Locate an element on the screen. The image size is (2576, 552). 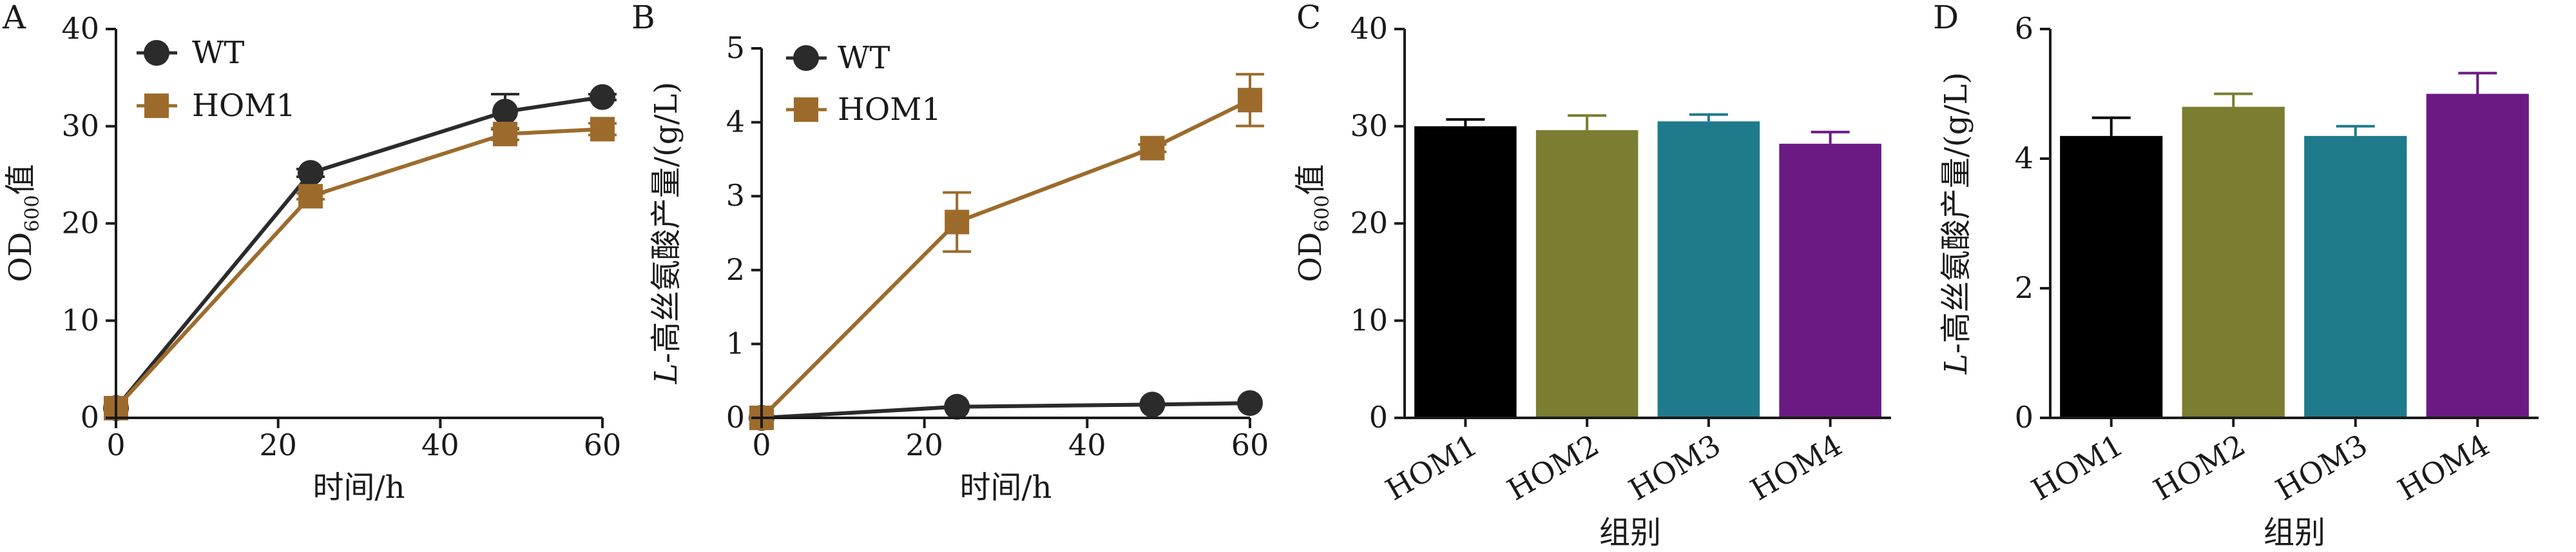
y-tick-label: 5 is located at coordinates (735, 47).